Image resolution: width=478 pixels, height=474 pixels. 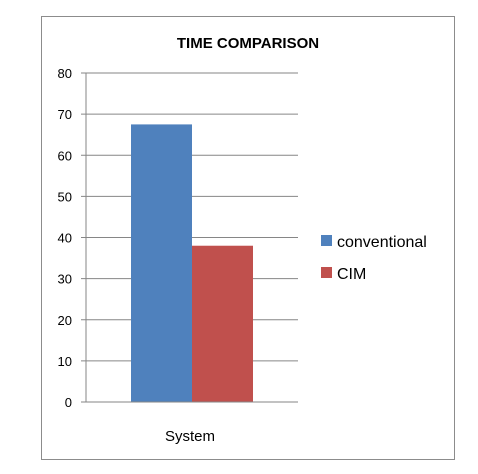 I want to click on y-tick-label: 40, so click(x=65, y=238).